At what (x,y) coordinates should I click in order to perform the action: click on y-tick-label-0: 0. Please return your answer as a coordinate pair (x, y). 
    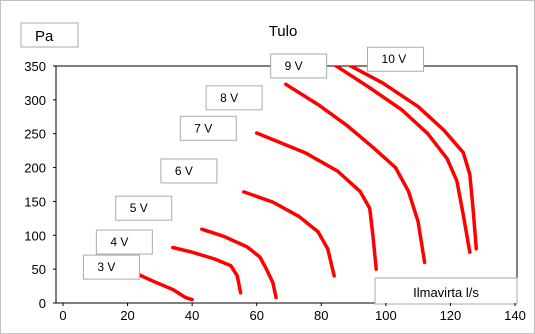
    Looking at the image, I should click on (42, 303).